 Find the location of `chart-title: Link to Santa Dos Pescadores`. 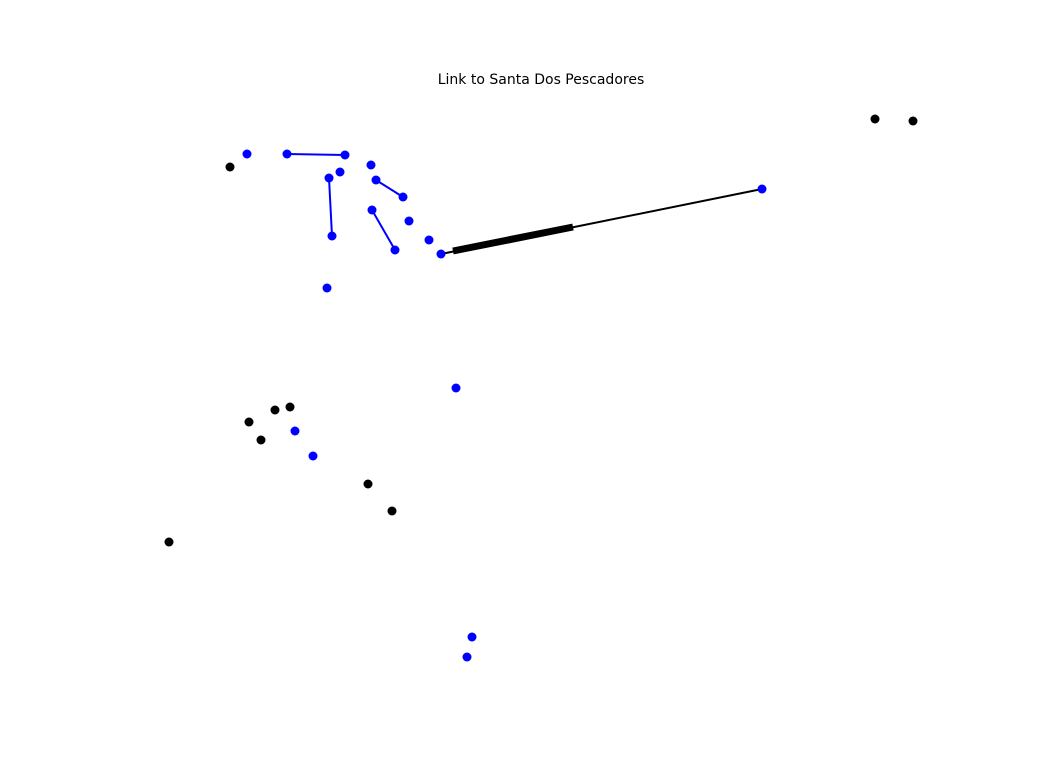

chart-title: Link to Santa Dos Pescadores is located at coordinates (541, 80).